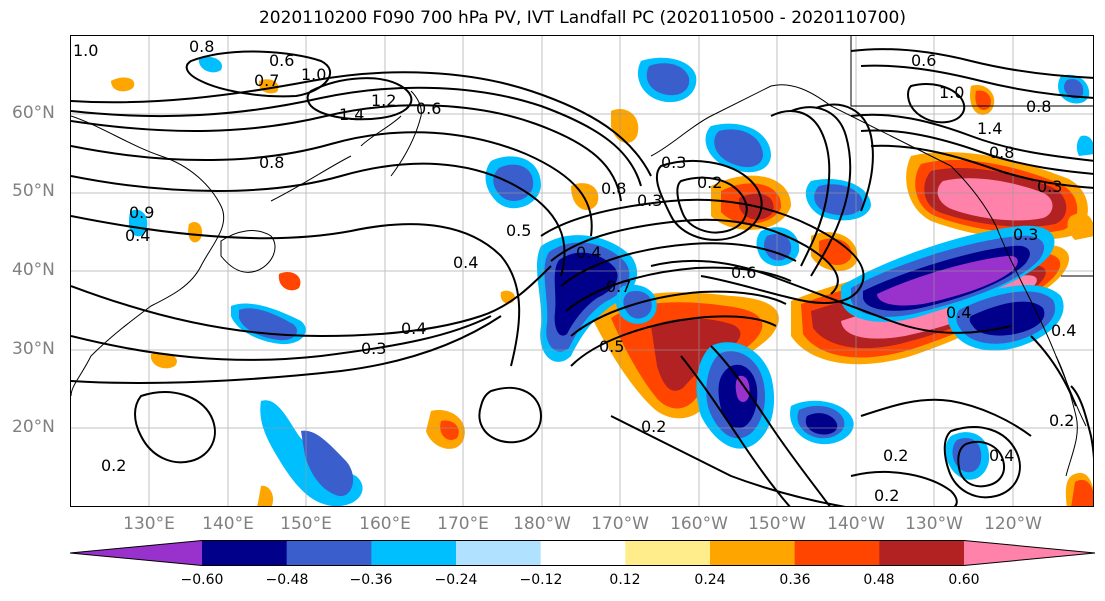 Image resolution: width=1105 pixels, height=601 pixels. I want to click on lon-label: 160°E, so click(385, 524).